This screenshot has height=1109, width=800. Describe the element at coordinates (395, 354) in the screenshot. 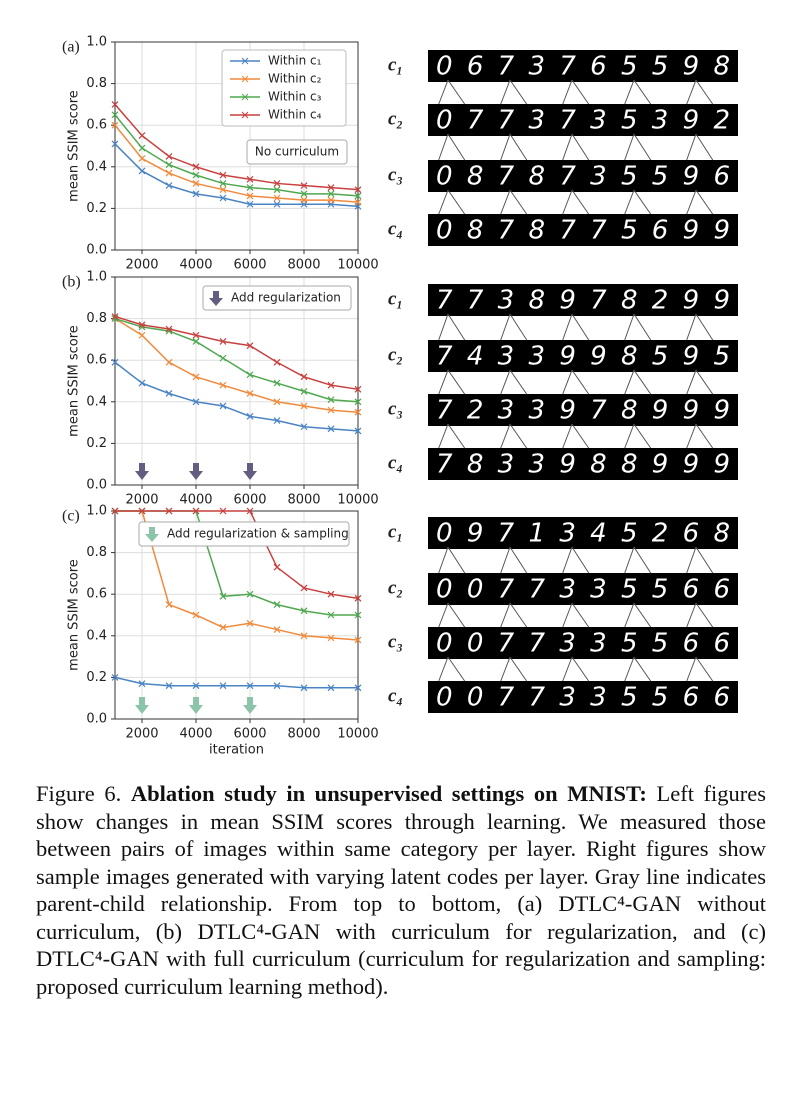

I see `layer-label: c₂` at that location.